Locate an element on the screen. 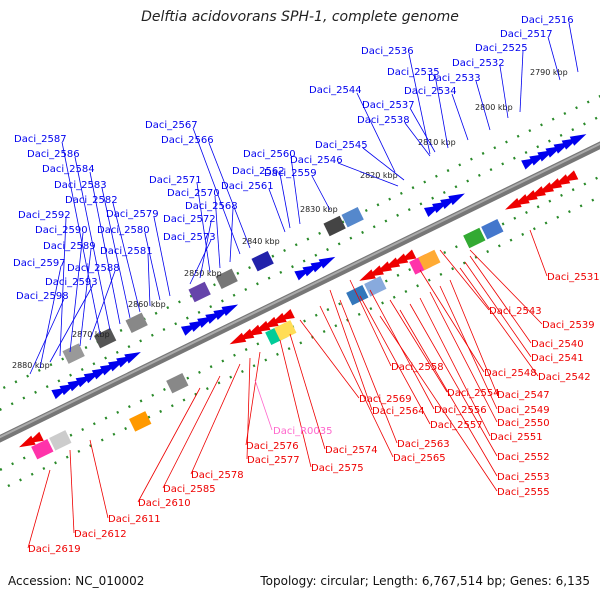 The height and width of the screenshot is (600, 600). reverse-gene-label: Daci_2575 is located at coordinates (337, 468).